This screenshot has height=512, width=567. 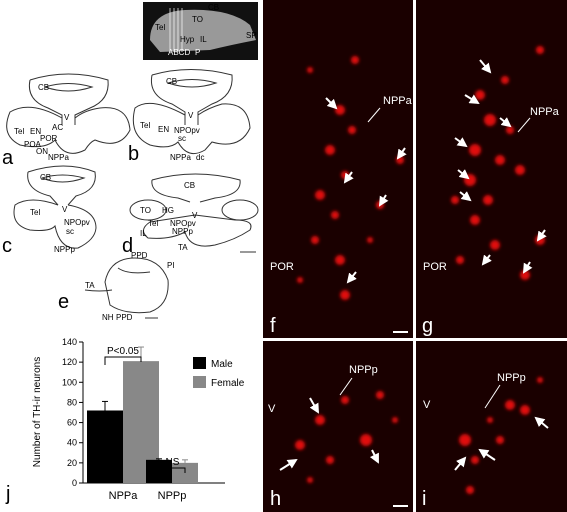 I want to click on y-axis-label: Number of TH-ir neurons, so click(x=37, y=412).